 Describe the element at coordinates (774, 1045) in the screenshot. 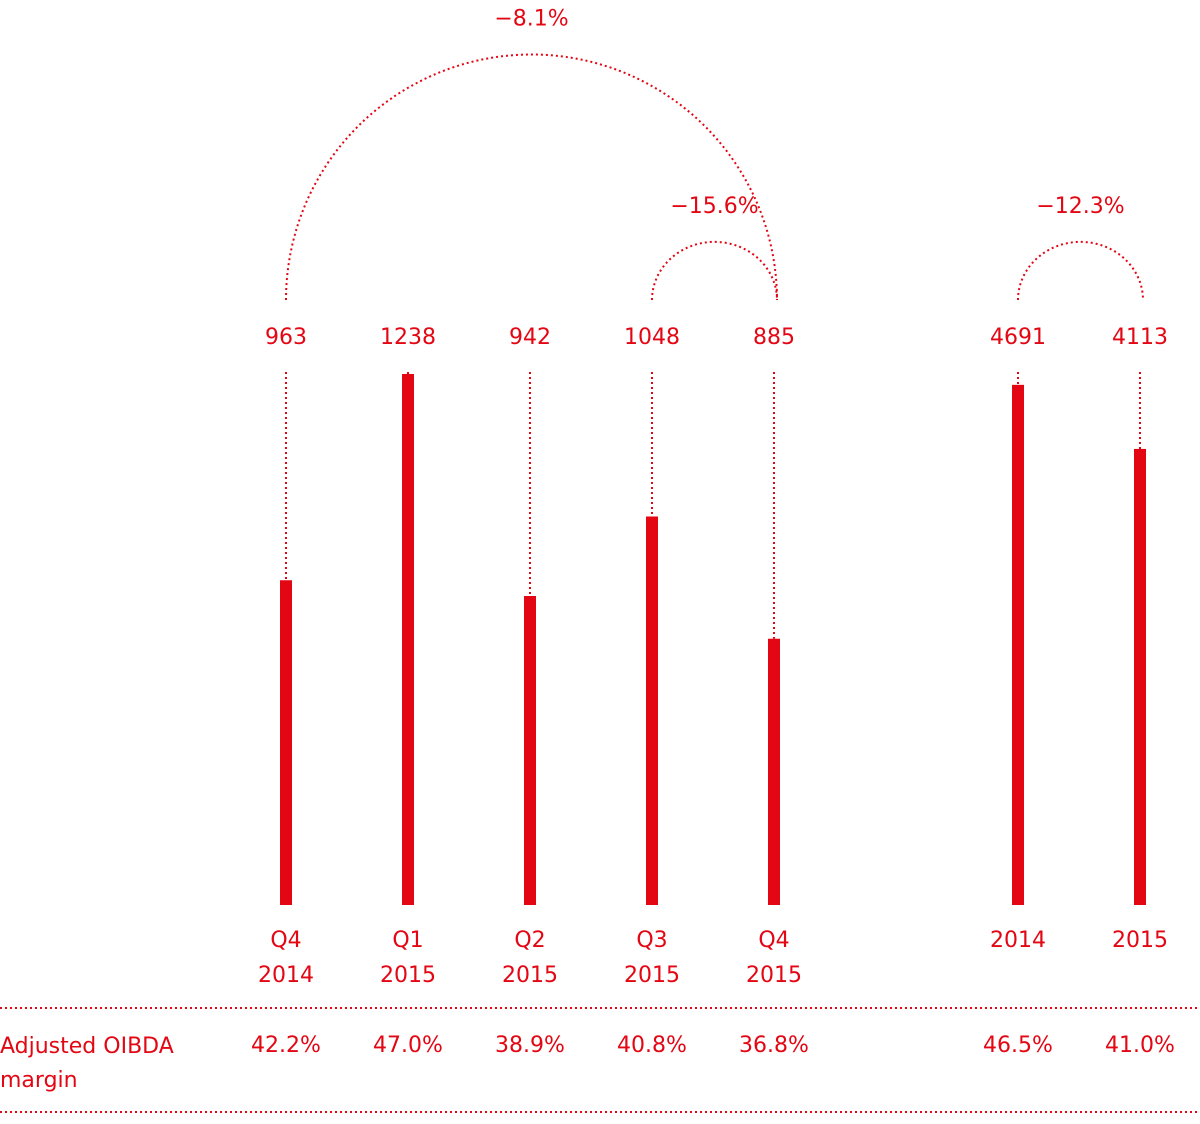

I see `margin-label: 36.8%` at that location.